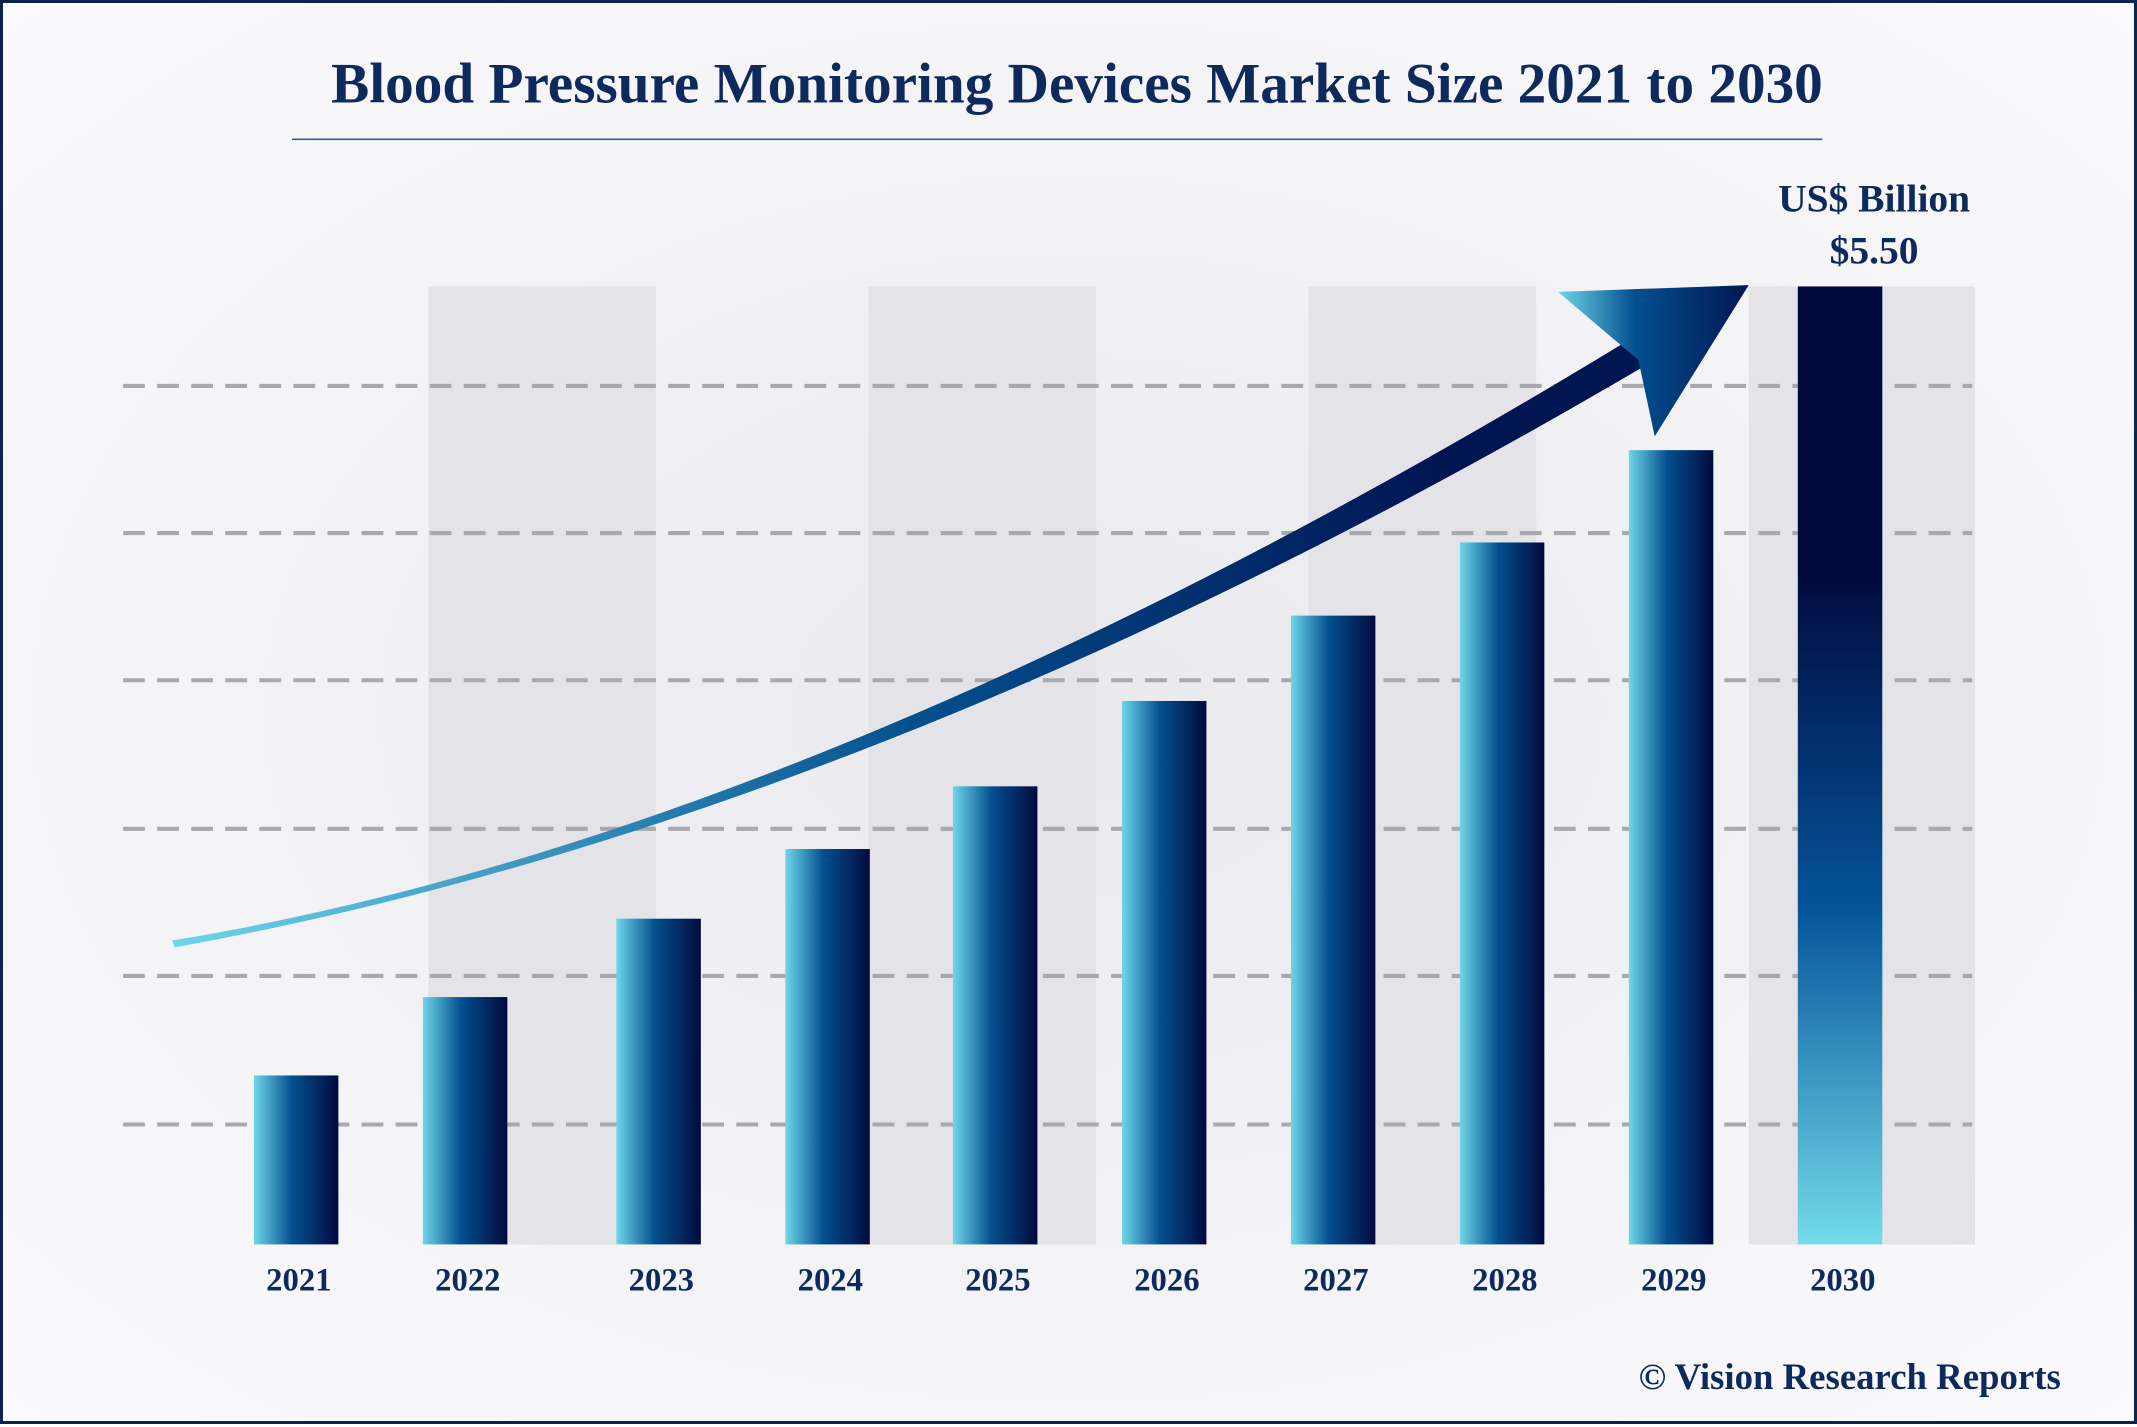  Describe the element at coordinates (1874, 198) in the screenshot. I see `unit-label: US$ Billion` at that location.